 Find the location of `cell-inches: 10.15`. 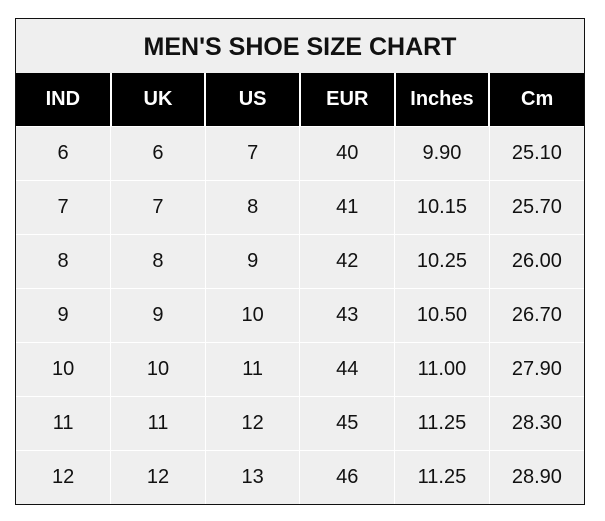

cell-inches: 10.15 is located at coordinates (442, 207).